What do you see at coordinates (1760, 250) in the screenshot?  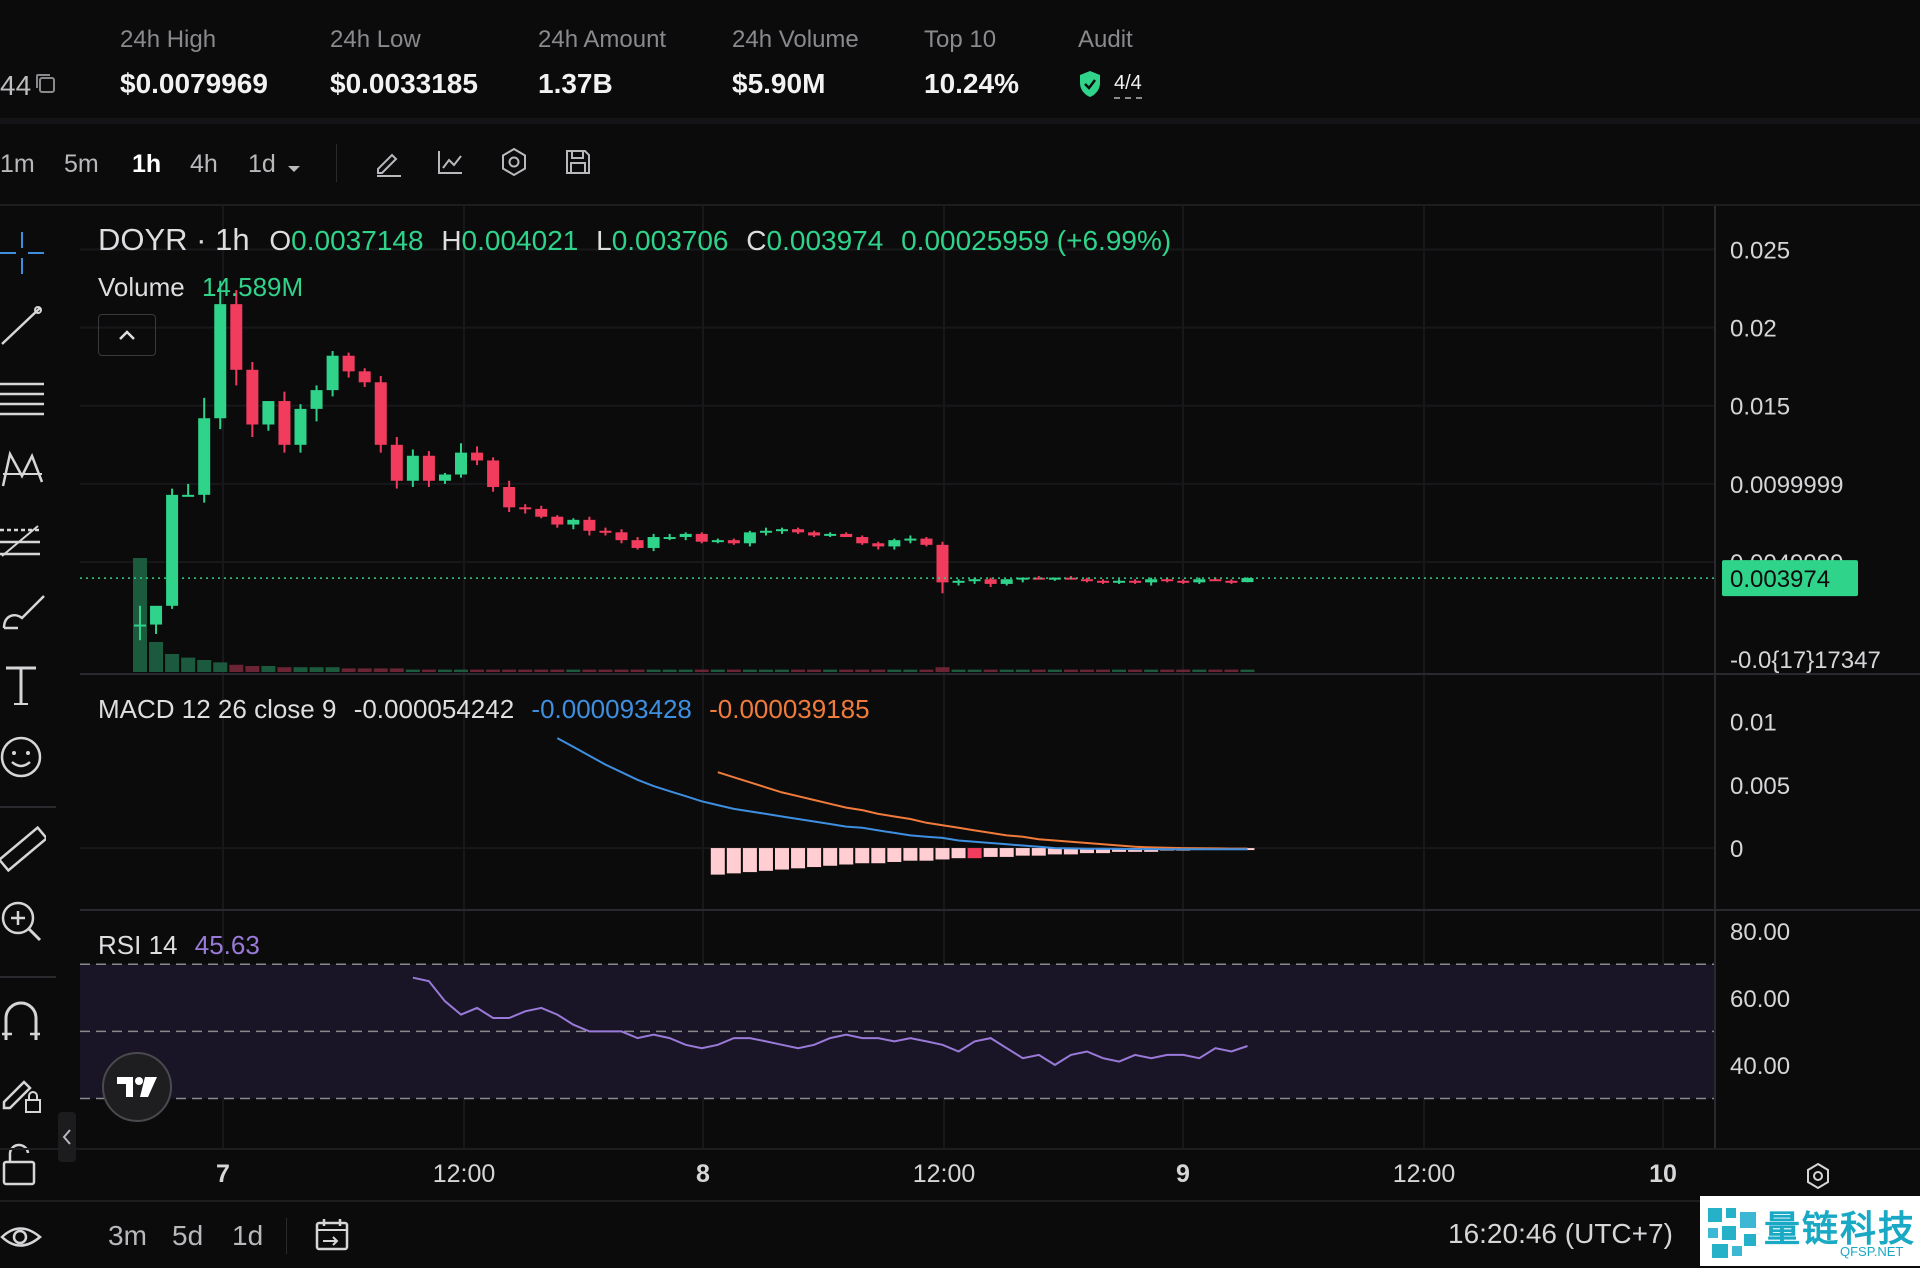 I see `price-tick-0: 0.025` at bounding box center [1760, 250].